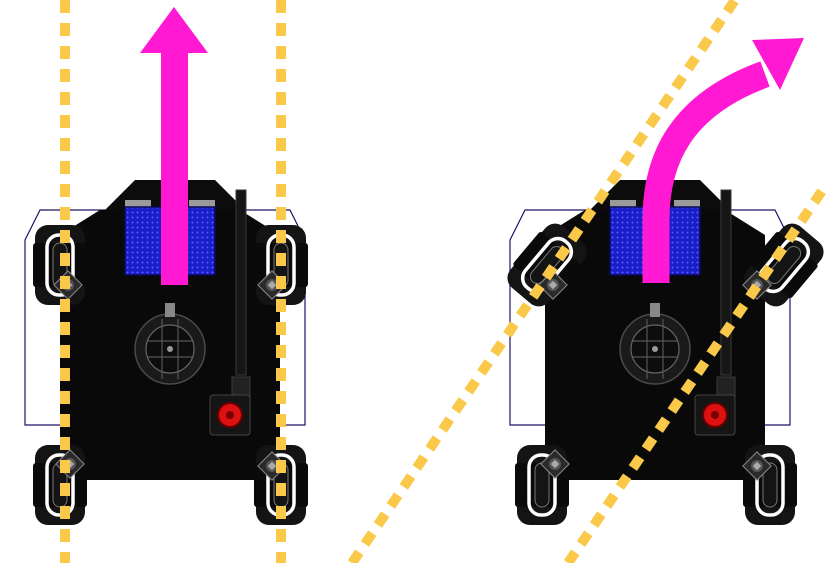 The height and width of the screenshot is (563, 827). Describe the element at coordinates (770, 485) in the screenshot. I see `wheel-rear-right` at that location.